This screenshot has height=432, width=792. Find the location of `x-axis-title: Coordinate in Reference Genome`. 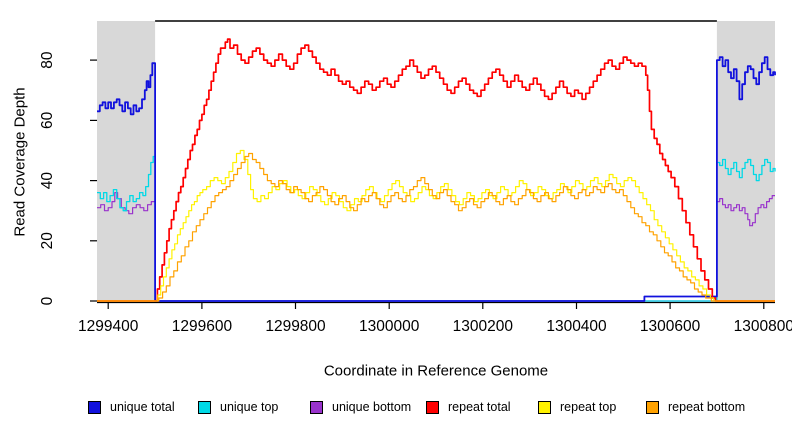

x-axis-title: Coordinate in Reference Genome is located at coordinates (436, 371).